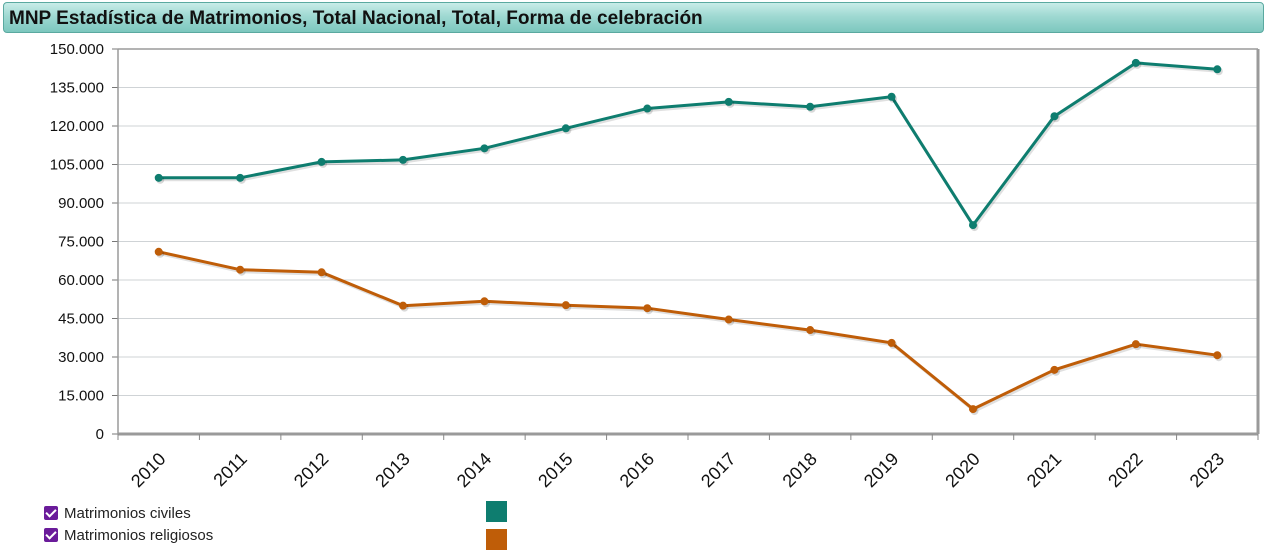  Describe the element at coordinates (311, 470) in the screenshot. I see `x-tick-label: 2012` at that location.